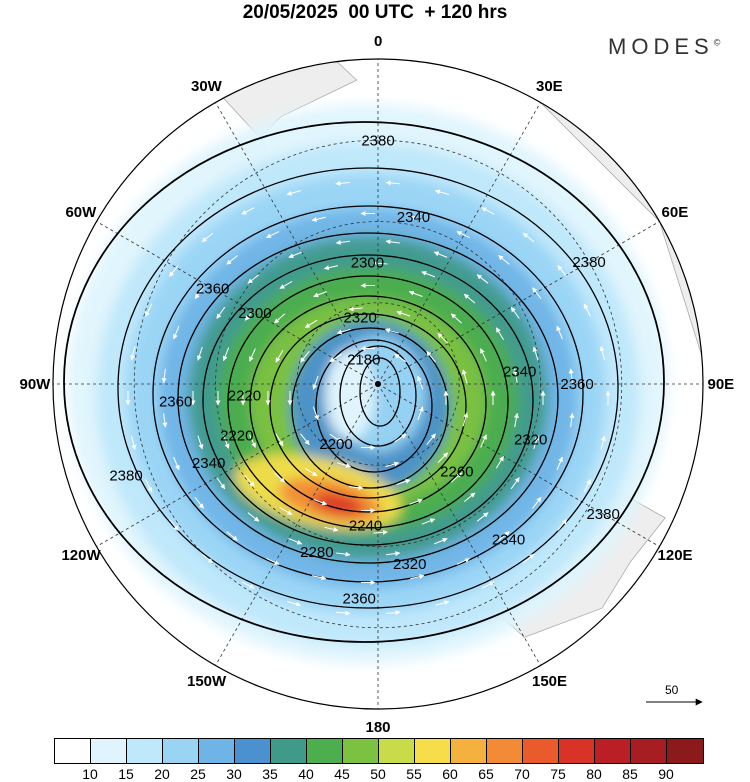 The width and height of the screenshot is (750, 782). I want to click on contour-label-text: 2260, so click(456, 472).